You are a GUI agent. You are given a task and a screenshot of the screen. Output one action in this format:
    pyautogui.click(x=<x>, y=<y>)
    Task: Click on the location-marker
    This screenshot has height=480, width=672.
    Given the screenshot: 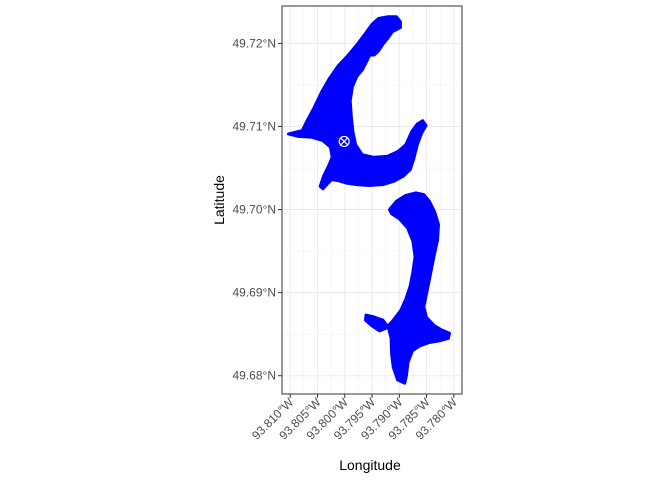 What is the action you would take?
    pyautogui.click(x=344, y=141)
    